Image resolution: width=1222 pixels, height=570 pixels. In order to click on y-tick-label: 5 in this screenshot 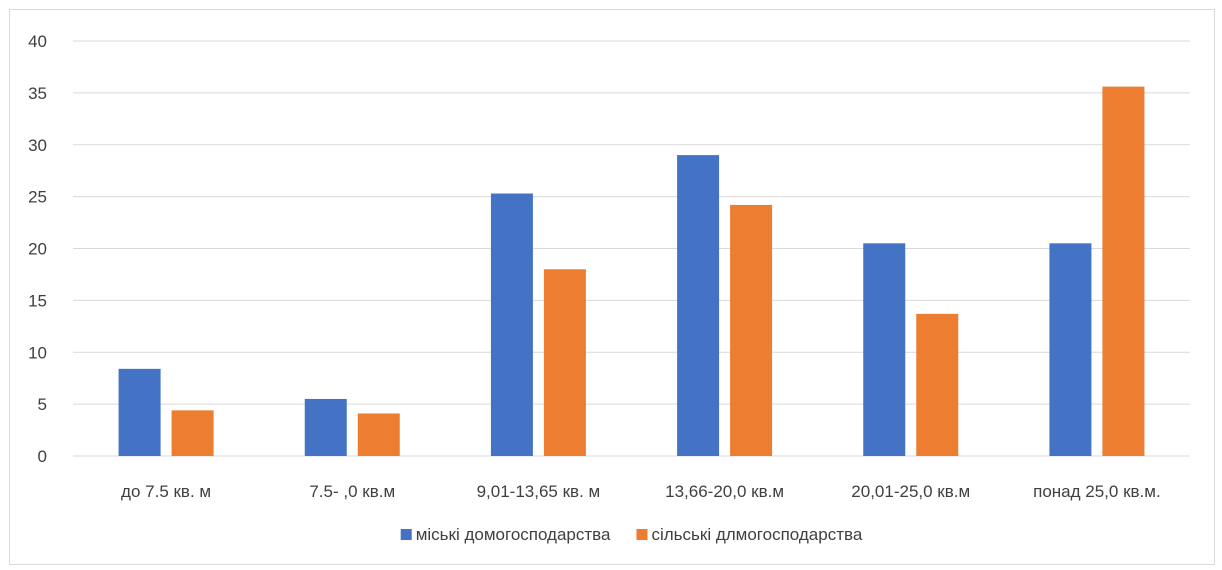, I will do `click(42, 404)`.